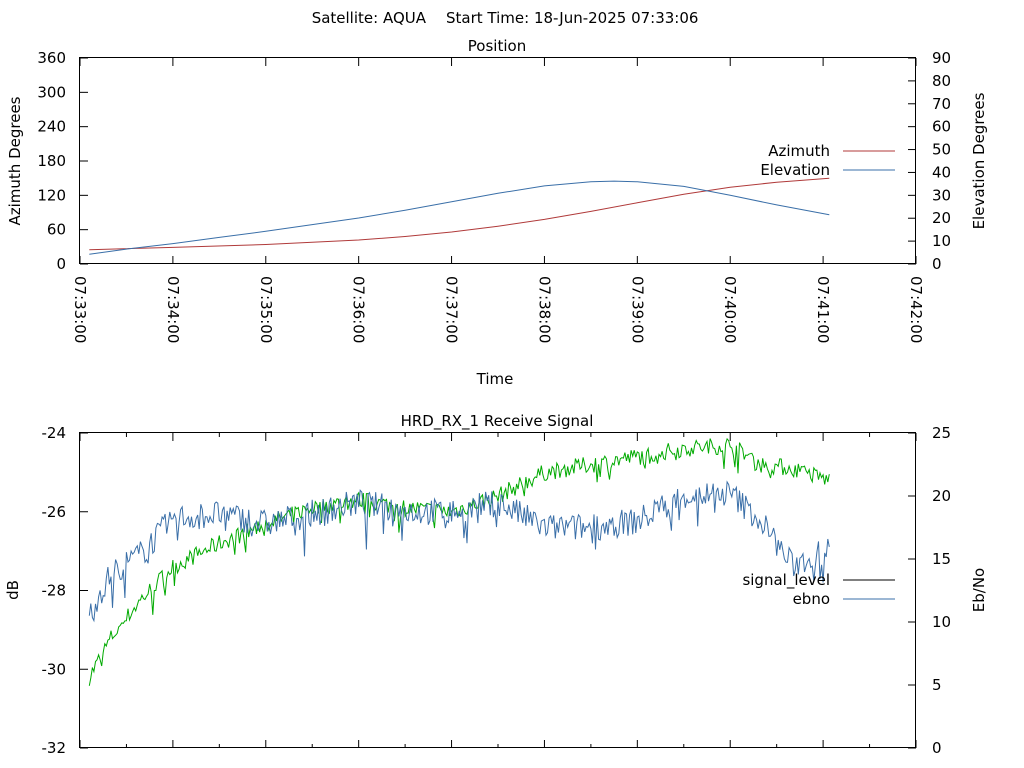 This screenshot has height=768, width=1024. I want to click on ebno-tick-label: 20, so click(941, 496).